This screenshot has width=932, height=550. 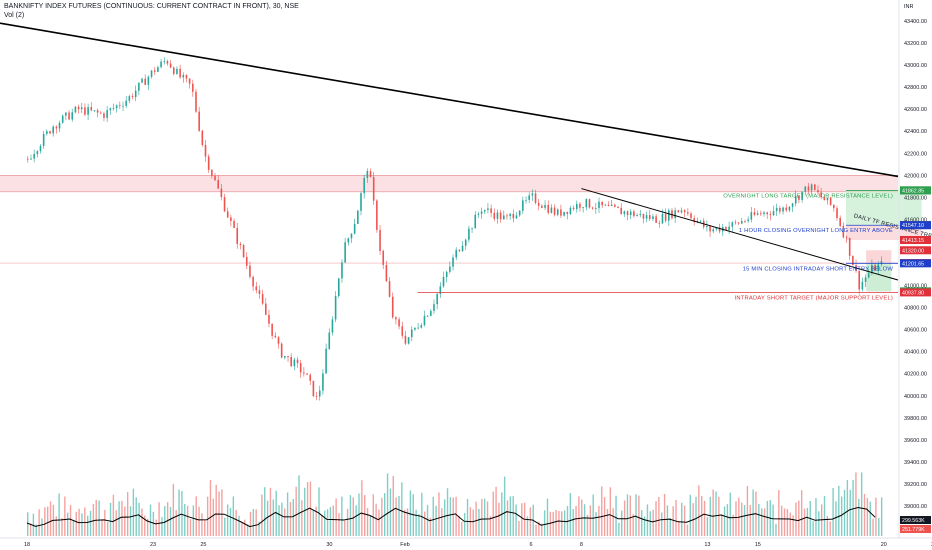 What do you see at coordinates (915, 250) in the screenshot?
I see `price-badge` at bounding box center [915, 250].